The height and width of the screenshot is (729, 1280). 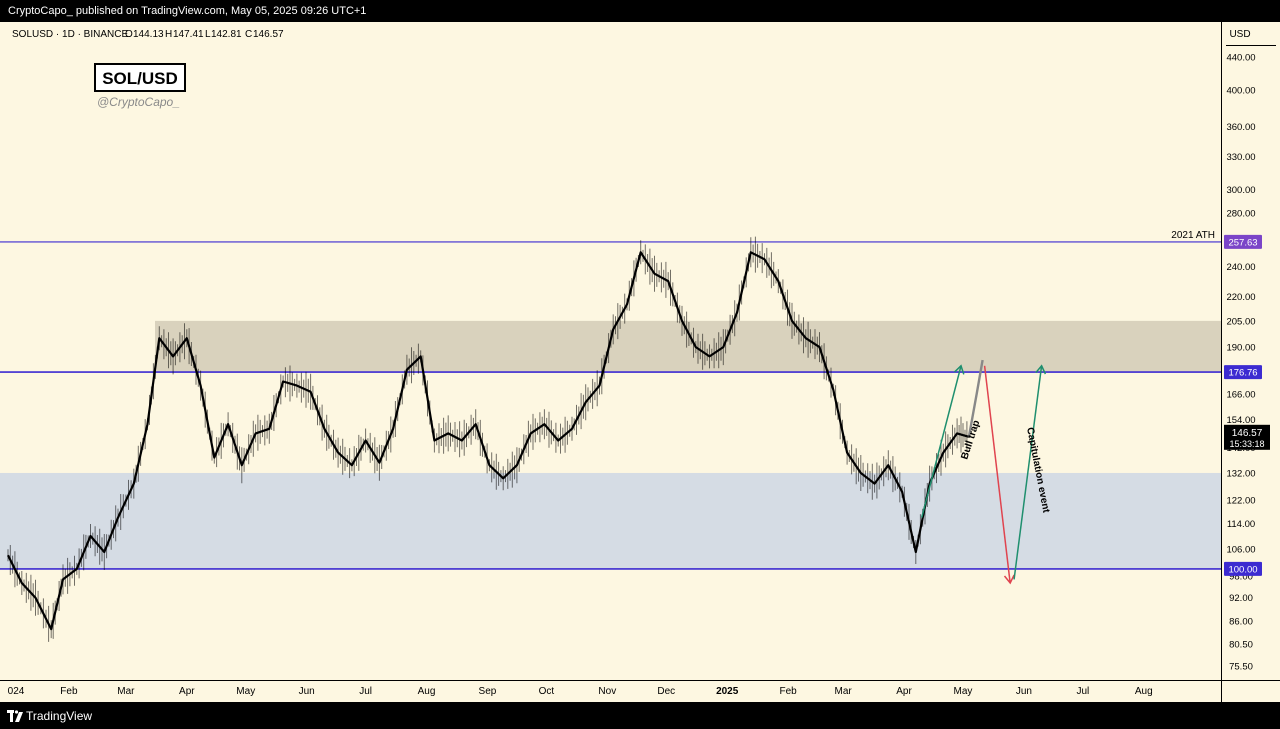 I want to click on ohlc-close-label: C, so click(x=248, y=34).